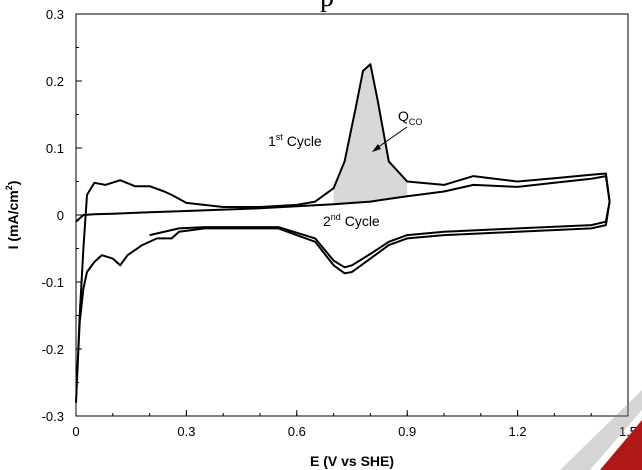 The image size is (642, 470). I want to click on cropped-title-glyphs: p, so click(327, 6).